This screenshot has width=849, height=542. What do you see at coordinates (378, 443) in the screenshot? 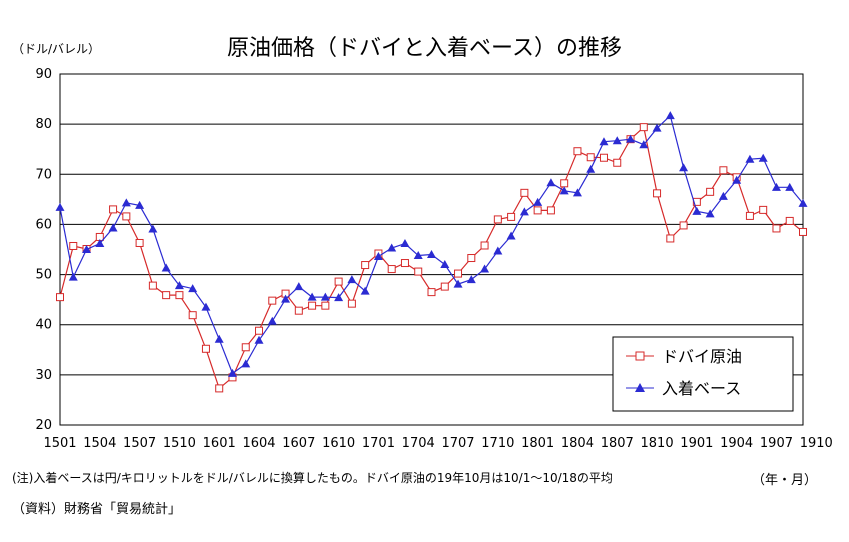
I see `x-tick-label: 1701` at bounding box center [378, 443].